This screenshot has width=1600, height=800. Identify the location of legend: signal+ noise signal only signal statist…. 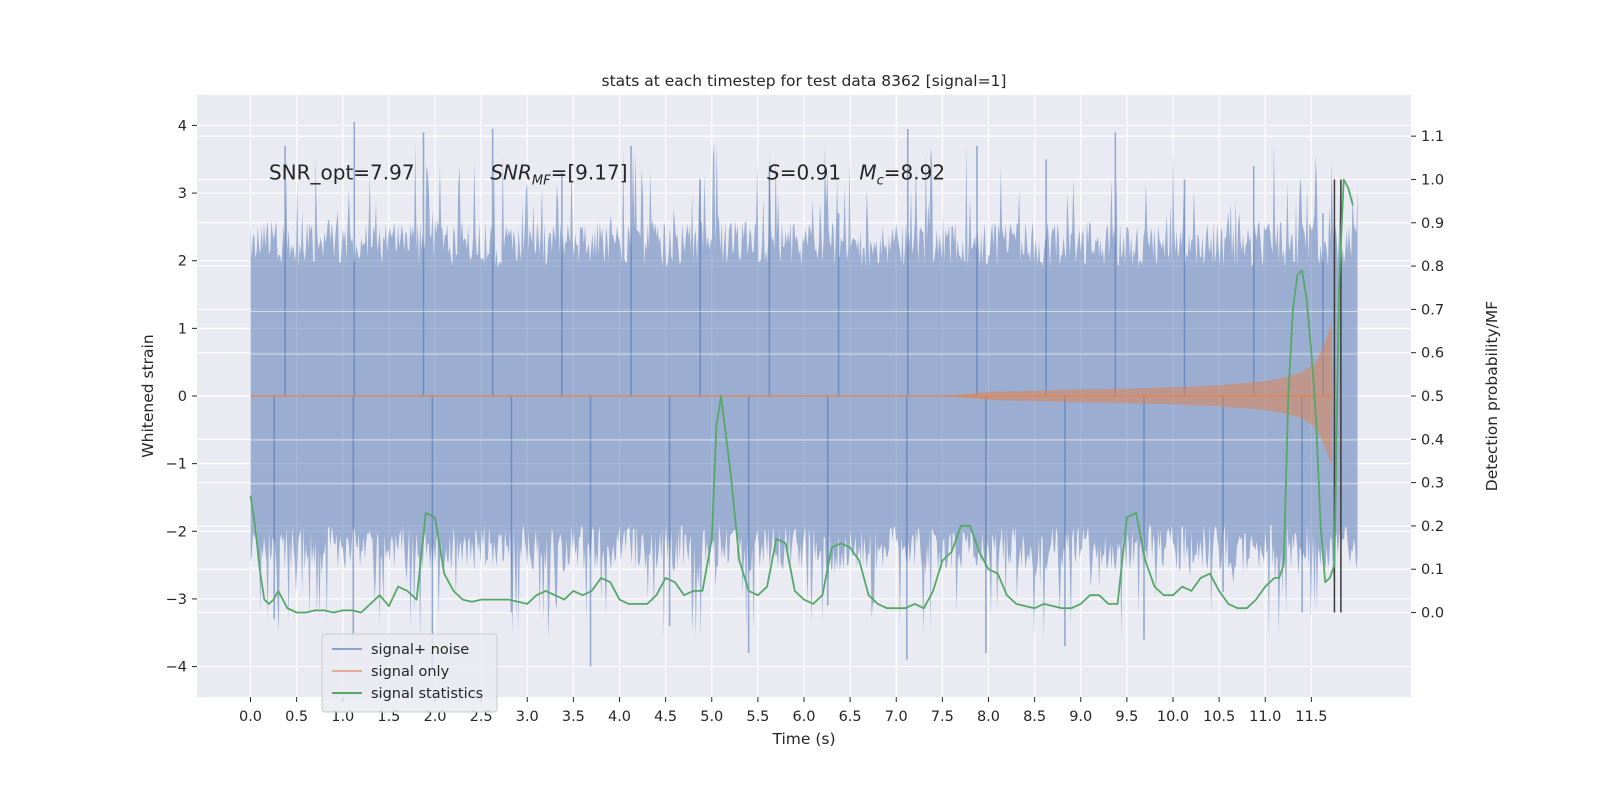
(409, 673).